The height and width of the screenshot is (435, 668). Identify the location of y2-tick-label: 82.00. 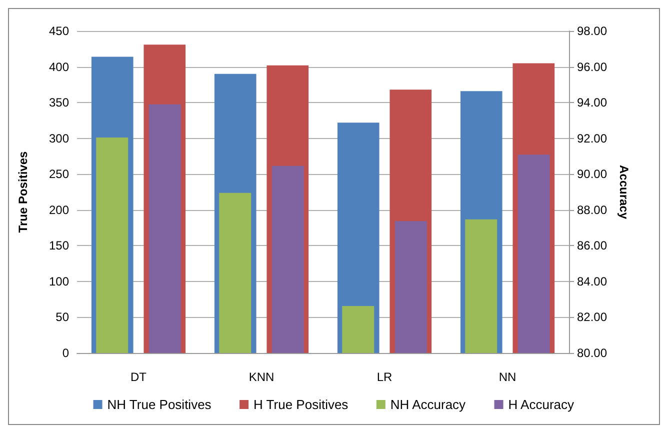
(592, 317).